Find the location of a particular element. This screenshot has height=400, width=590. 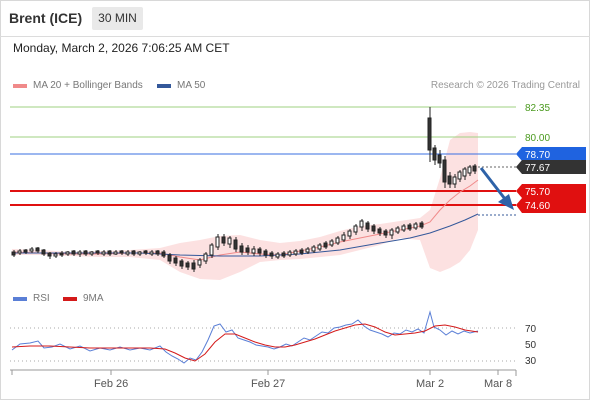

x-label-mar-8: Mar 8 is located at coordinates (498, 384).